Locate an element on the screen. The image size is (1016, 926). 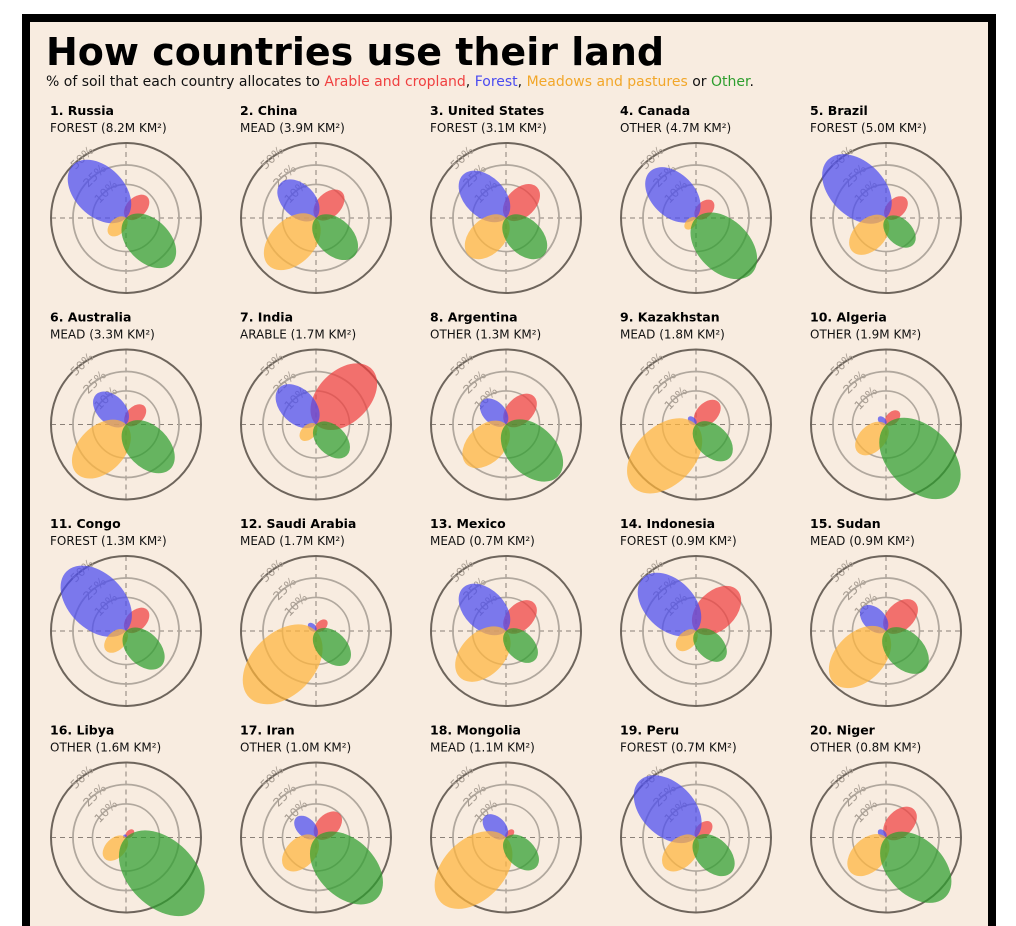
legend-meadows: Meadows and pastures is located at coordinates (607, 82).